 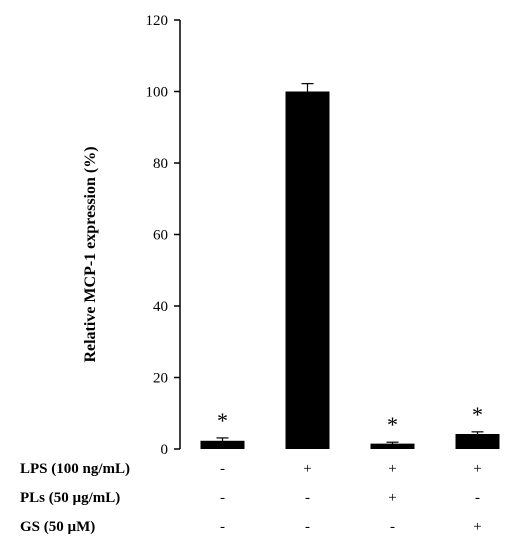 What do you see at coordinates (157, 21) in the screenshot?
I see `y-tick-label: 120` at bounding box center [157, 21].